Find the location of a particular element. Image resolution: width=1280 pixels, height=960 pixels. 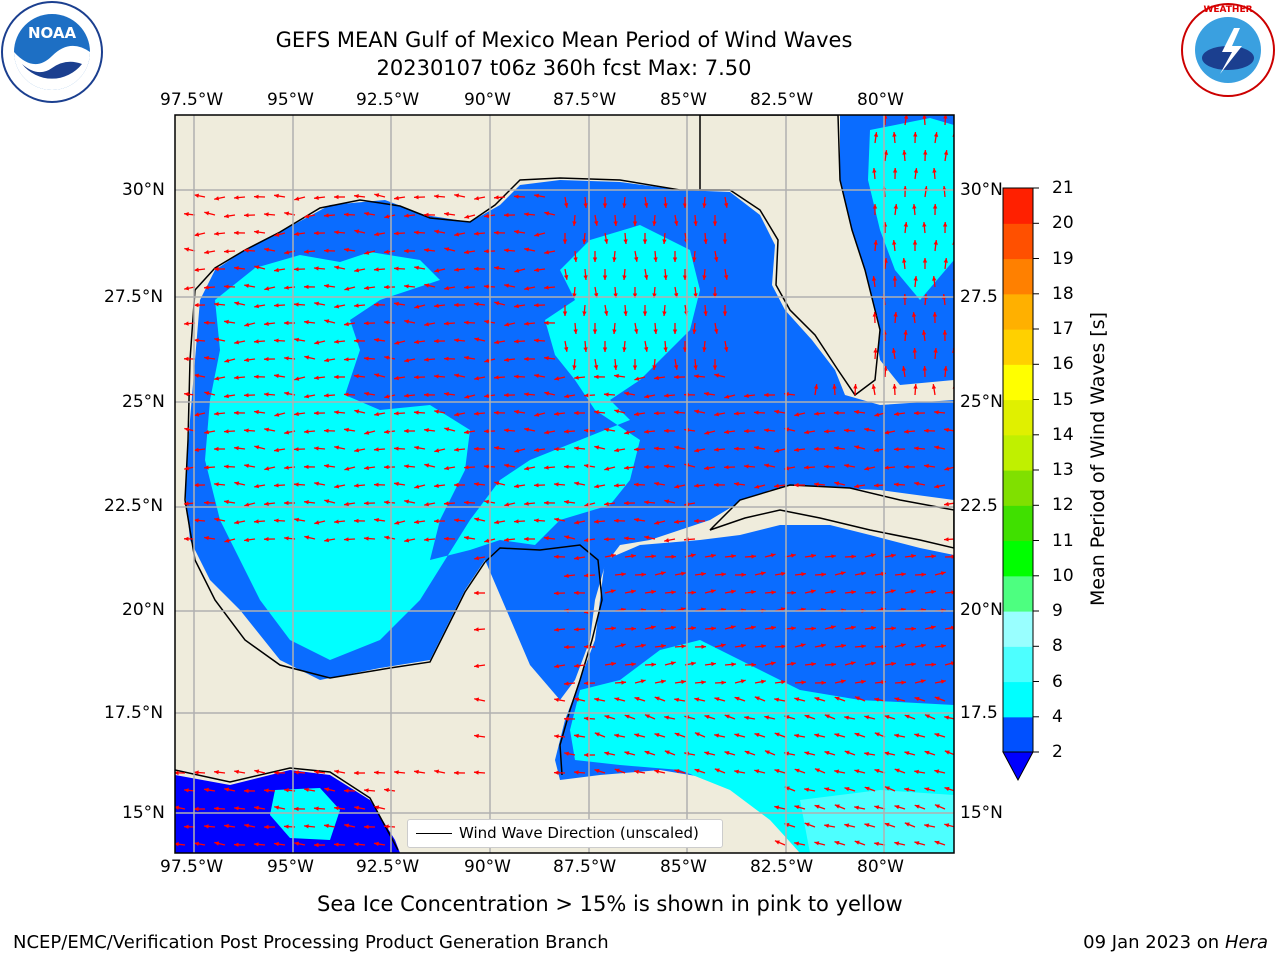

mexico-west-coast is located at coordinates (335, 484).